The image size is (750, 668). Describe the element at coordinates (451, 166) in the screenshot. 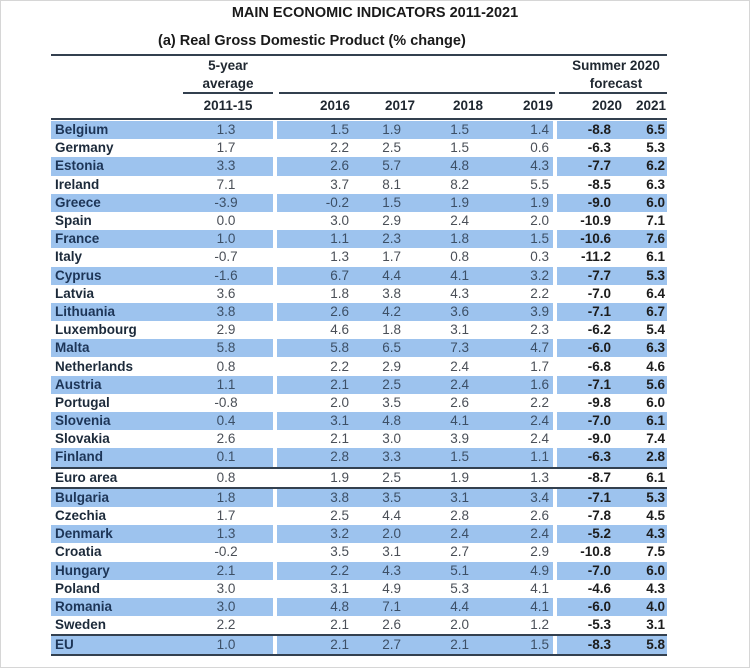

I see `value-2018: 4.8` at that location.